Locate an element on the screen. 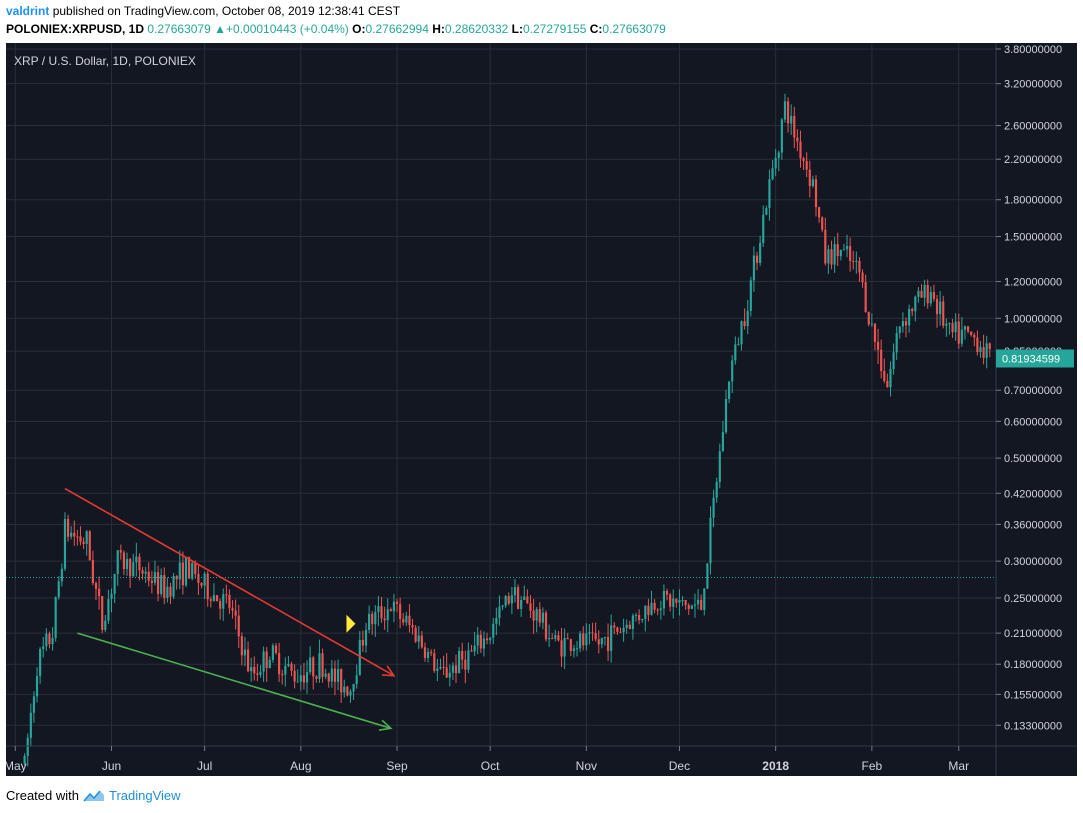  open-value: 0.27662994 is located at coordinates (397, 29).